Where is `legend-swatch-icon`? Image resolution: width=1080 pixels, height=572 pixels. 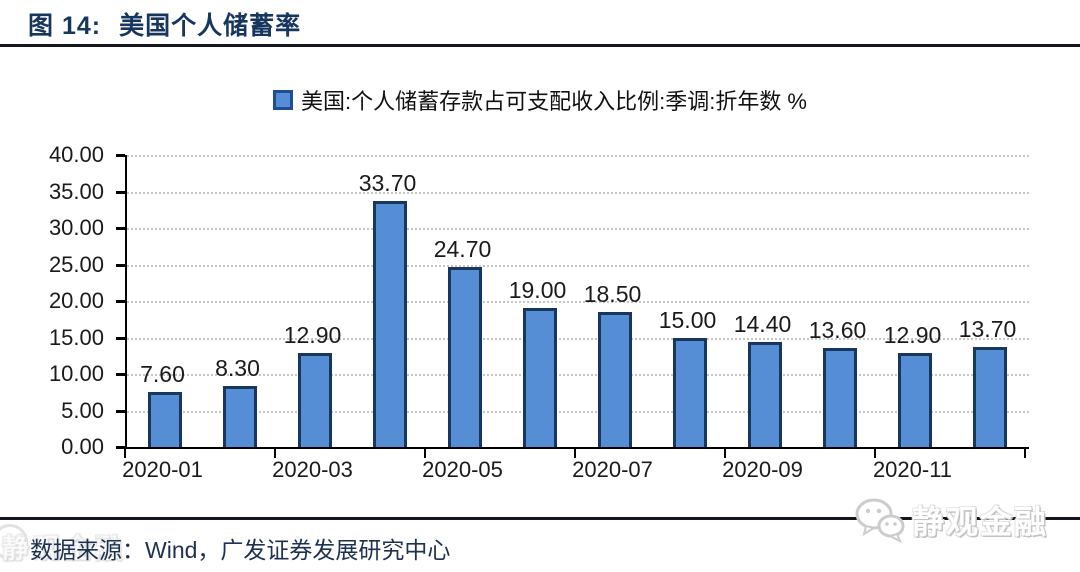 legend-swatch-icon is located at coordinates (282, 100).